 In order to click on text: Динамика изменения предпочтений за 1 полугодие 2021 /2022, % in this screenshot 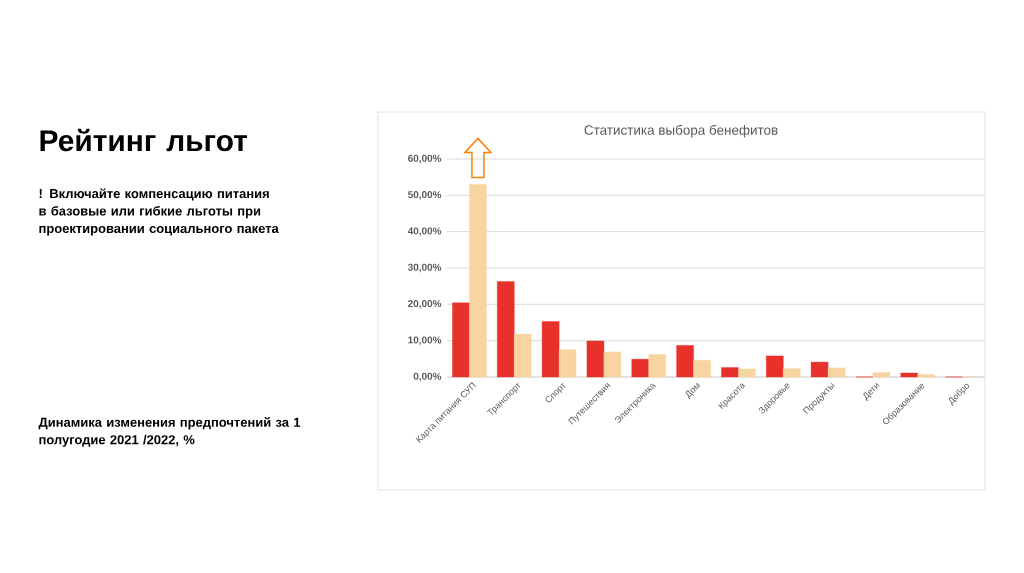, I will do `click(169, 432)`.